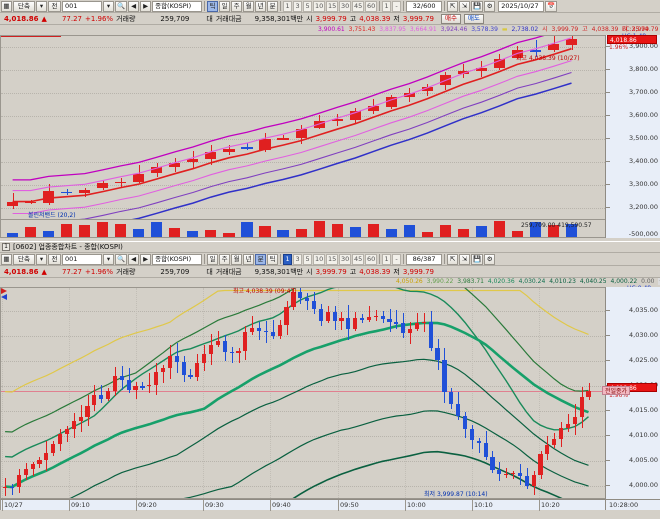 This screenshot has width=660, height=519. Describe the element at coordinates (99, 18) in the screenshot. I see `quote-change-pct: +1.96%` at that location.